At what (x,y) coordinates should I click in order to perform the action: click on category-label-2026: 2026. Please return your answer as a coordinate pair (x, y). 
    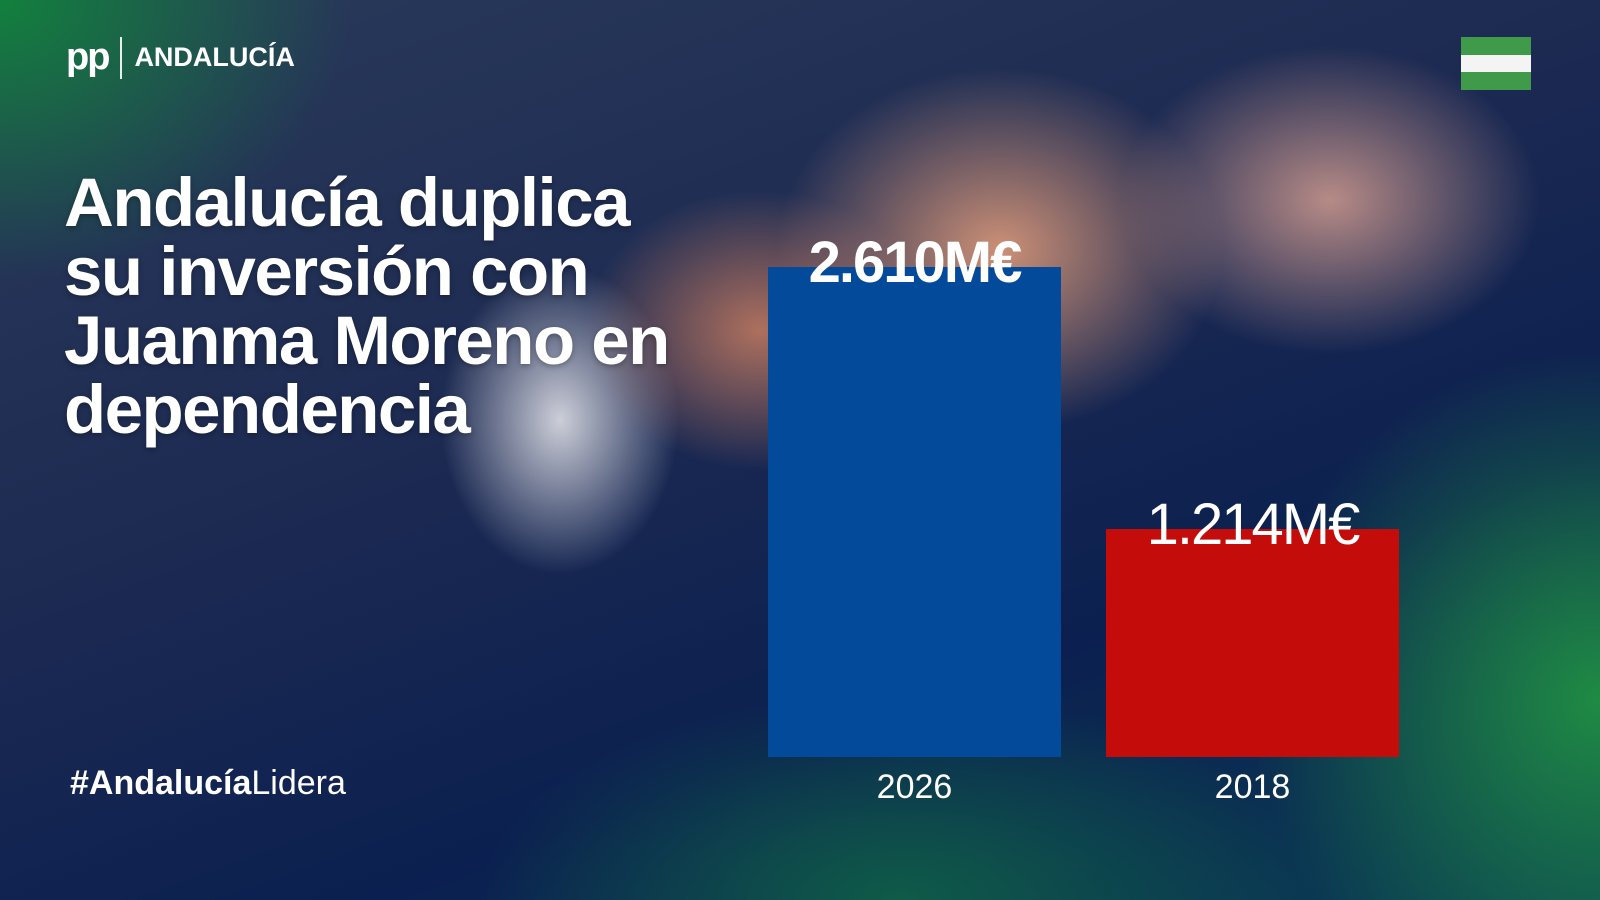
    Looking at the image, I should click on (914, 787).